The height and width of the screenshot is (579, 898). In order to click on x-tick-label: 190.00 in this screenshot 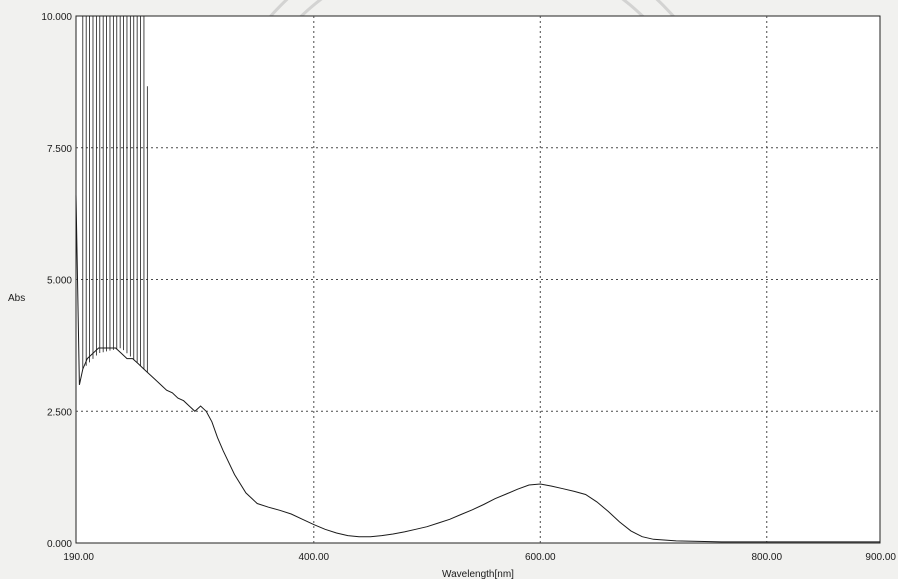, I will do `click(78, 557)`.